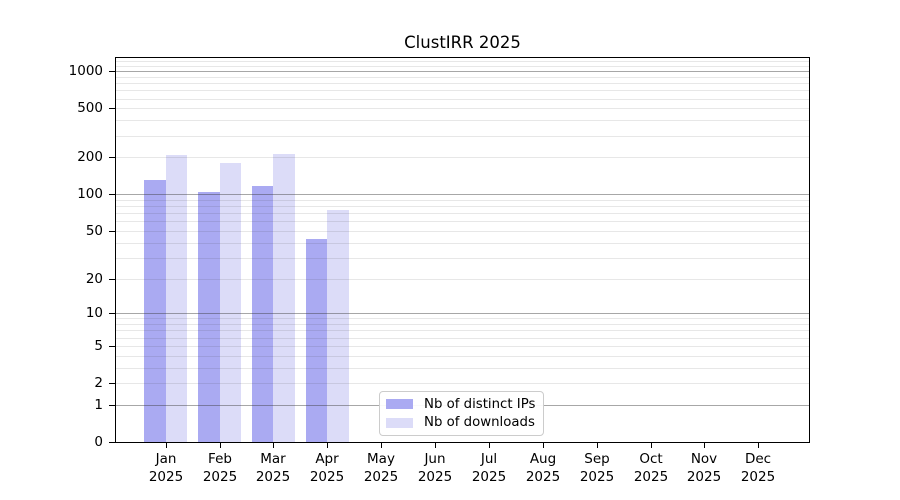 Image resolution: width=900 pixels, height=500 pixels. Describe the element at coordinates (155, 311) in the screenshot. I see `bar-nb-of-distinct-ips-jan-2025` at that location.